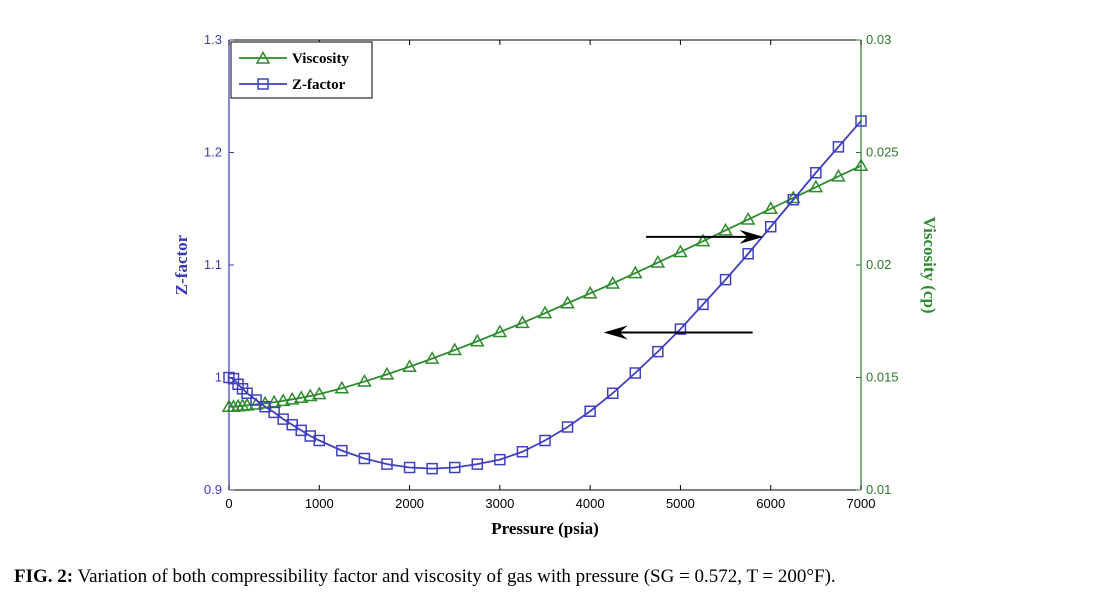 The image size is (1107, 614). I want to click on left-tick-label: 0.9, so click(213, 489).